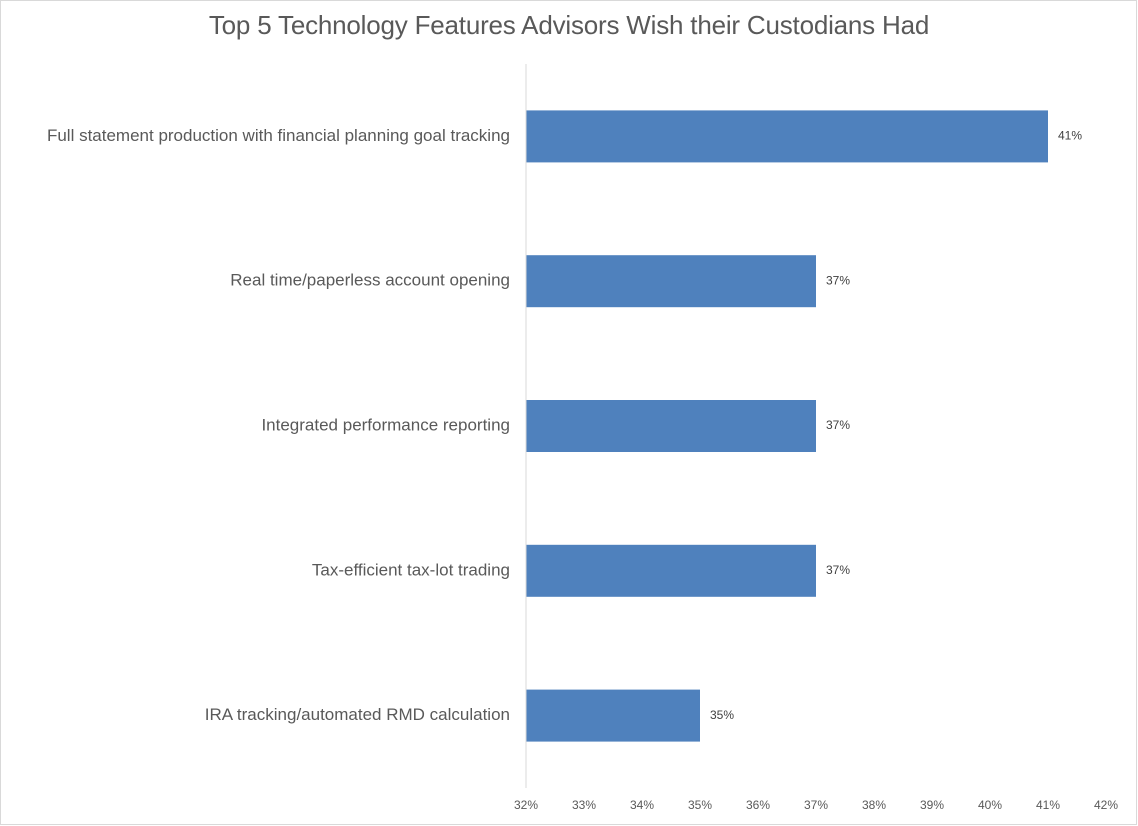 The width and height of the screenshot is (1138, 826). What do you see at coordinates (722, 715) in the screenshot?
I see `data-label-5: 35%` at bounding box center [722, 715].